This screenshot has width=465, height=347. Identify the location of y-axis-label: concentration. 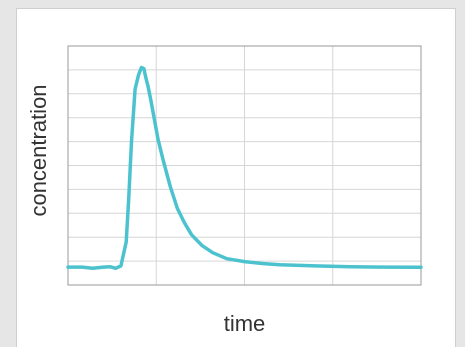
(38, 150).